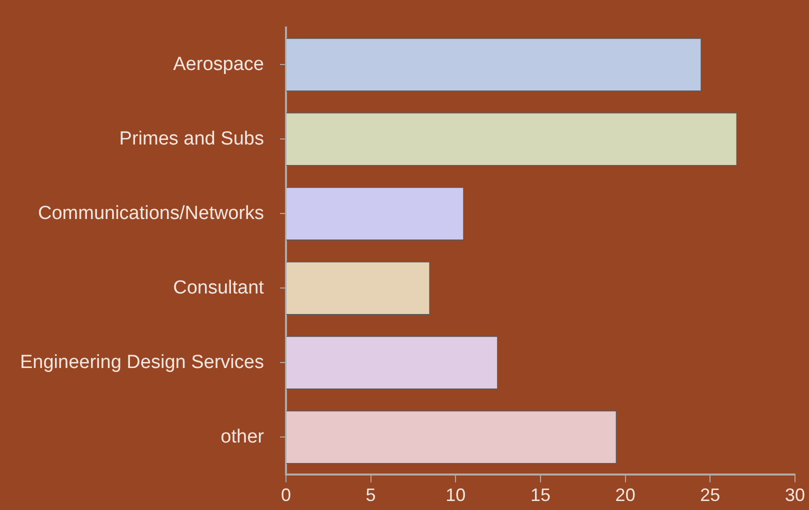 This screenshot has width=809, height=510. Describe the element at coordinates (285, 495) in the screenshot. I see `x-tick-label: 0` at that location.